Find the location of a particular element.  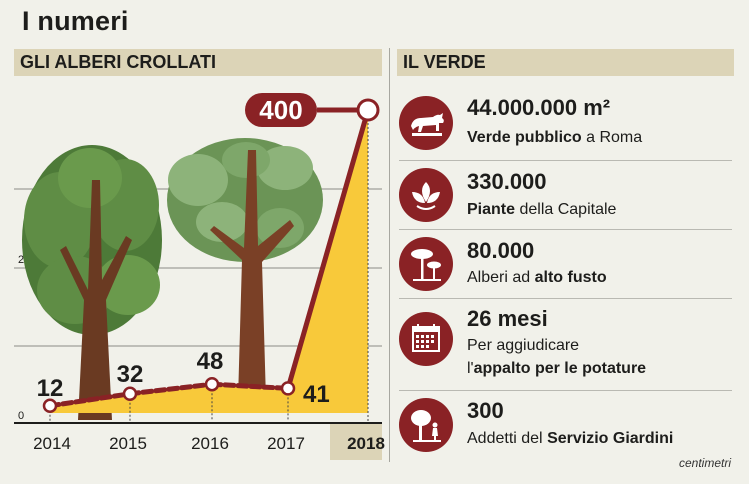

value-label: 12 is located at coordinates (50, 388).